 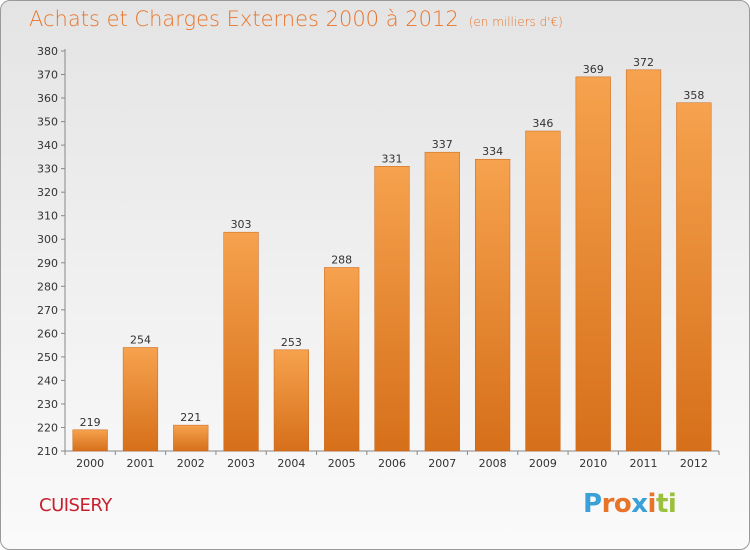 What do you see at coordinates (241, 224) in the screenshot?
I see `value-label-2003: 303` at bounding box center [241, 224].